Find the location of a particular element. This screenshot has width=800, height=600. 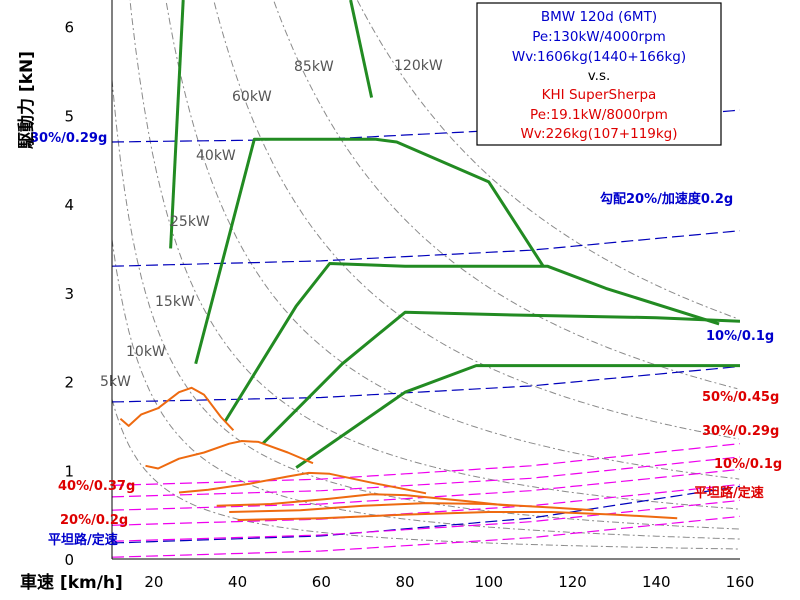

resistance-label-bike: 10%/0.1g is located at coordinates (748, 464).